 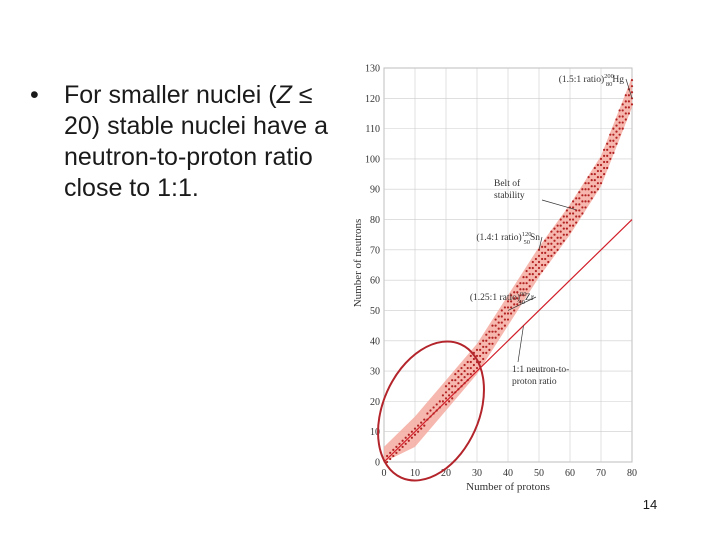 What do you see at coordinates (375, 250) in the screenshot?
I see `y-tick-label: 70` at bounding box center [375, 250].